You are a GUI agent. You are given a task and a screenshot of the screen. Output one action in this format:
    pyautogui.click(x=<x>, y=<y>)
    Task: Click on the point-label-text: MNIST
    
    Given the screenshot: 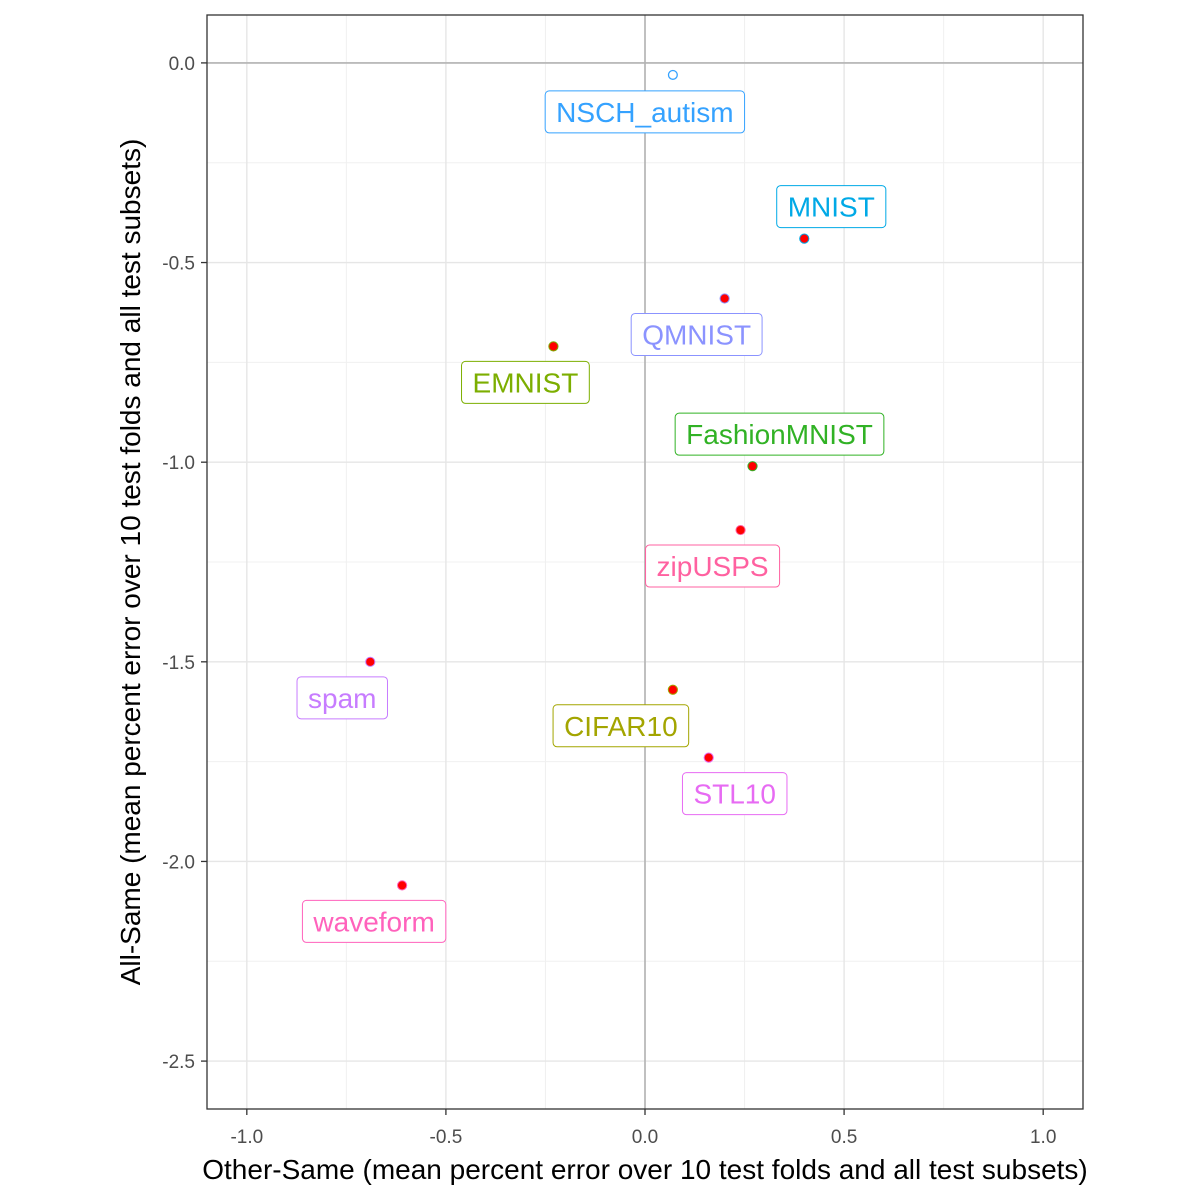 What is the action you would take?
    pyautogui.click(x=831, y=207)
    